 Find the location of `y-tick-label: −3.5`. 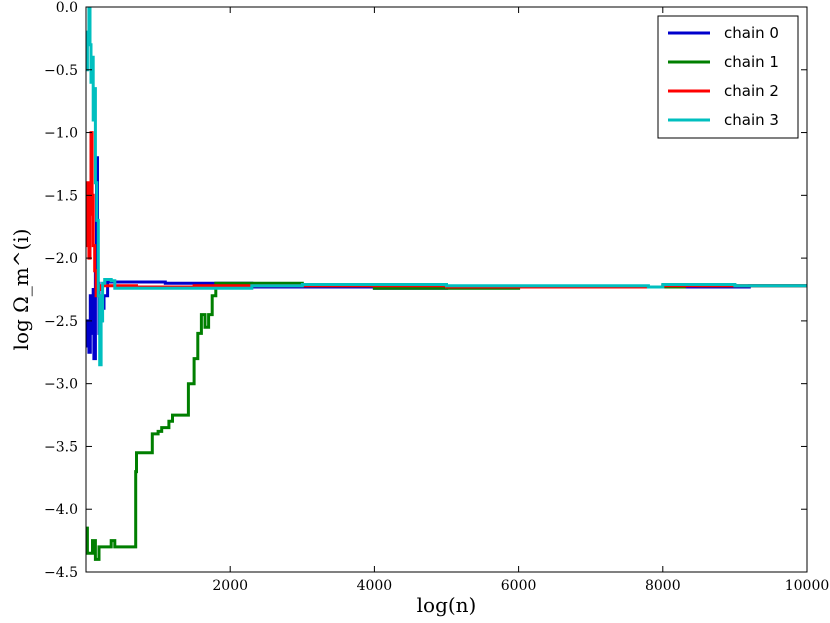

y-tick-label: −3.5 is located at coordinates (61, 447).